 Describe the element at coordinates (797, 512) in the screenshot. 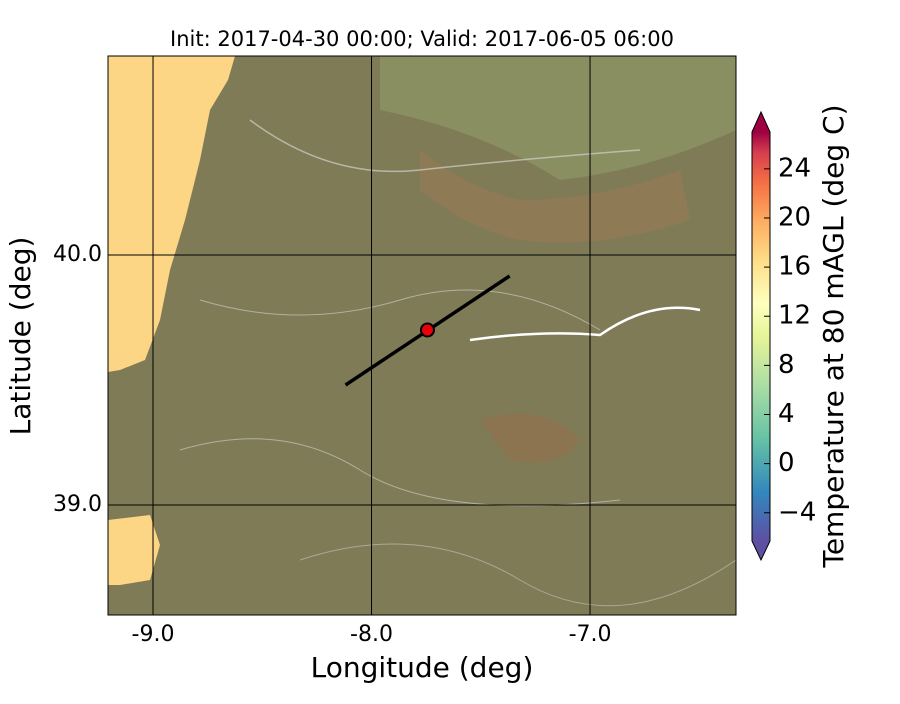

I see `colorbar-tick-label: −4` at that location.